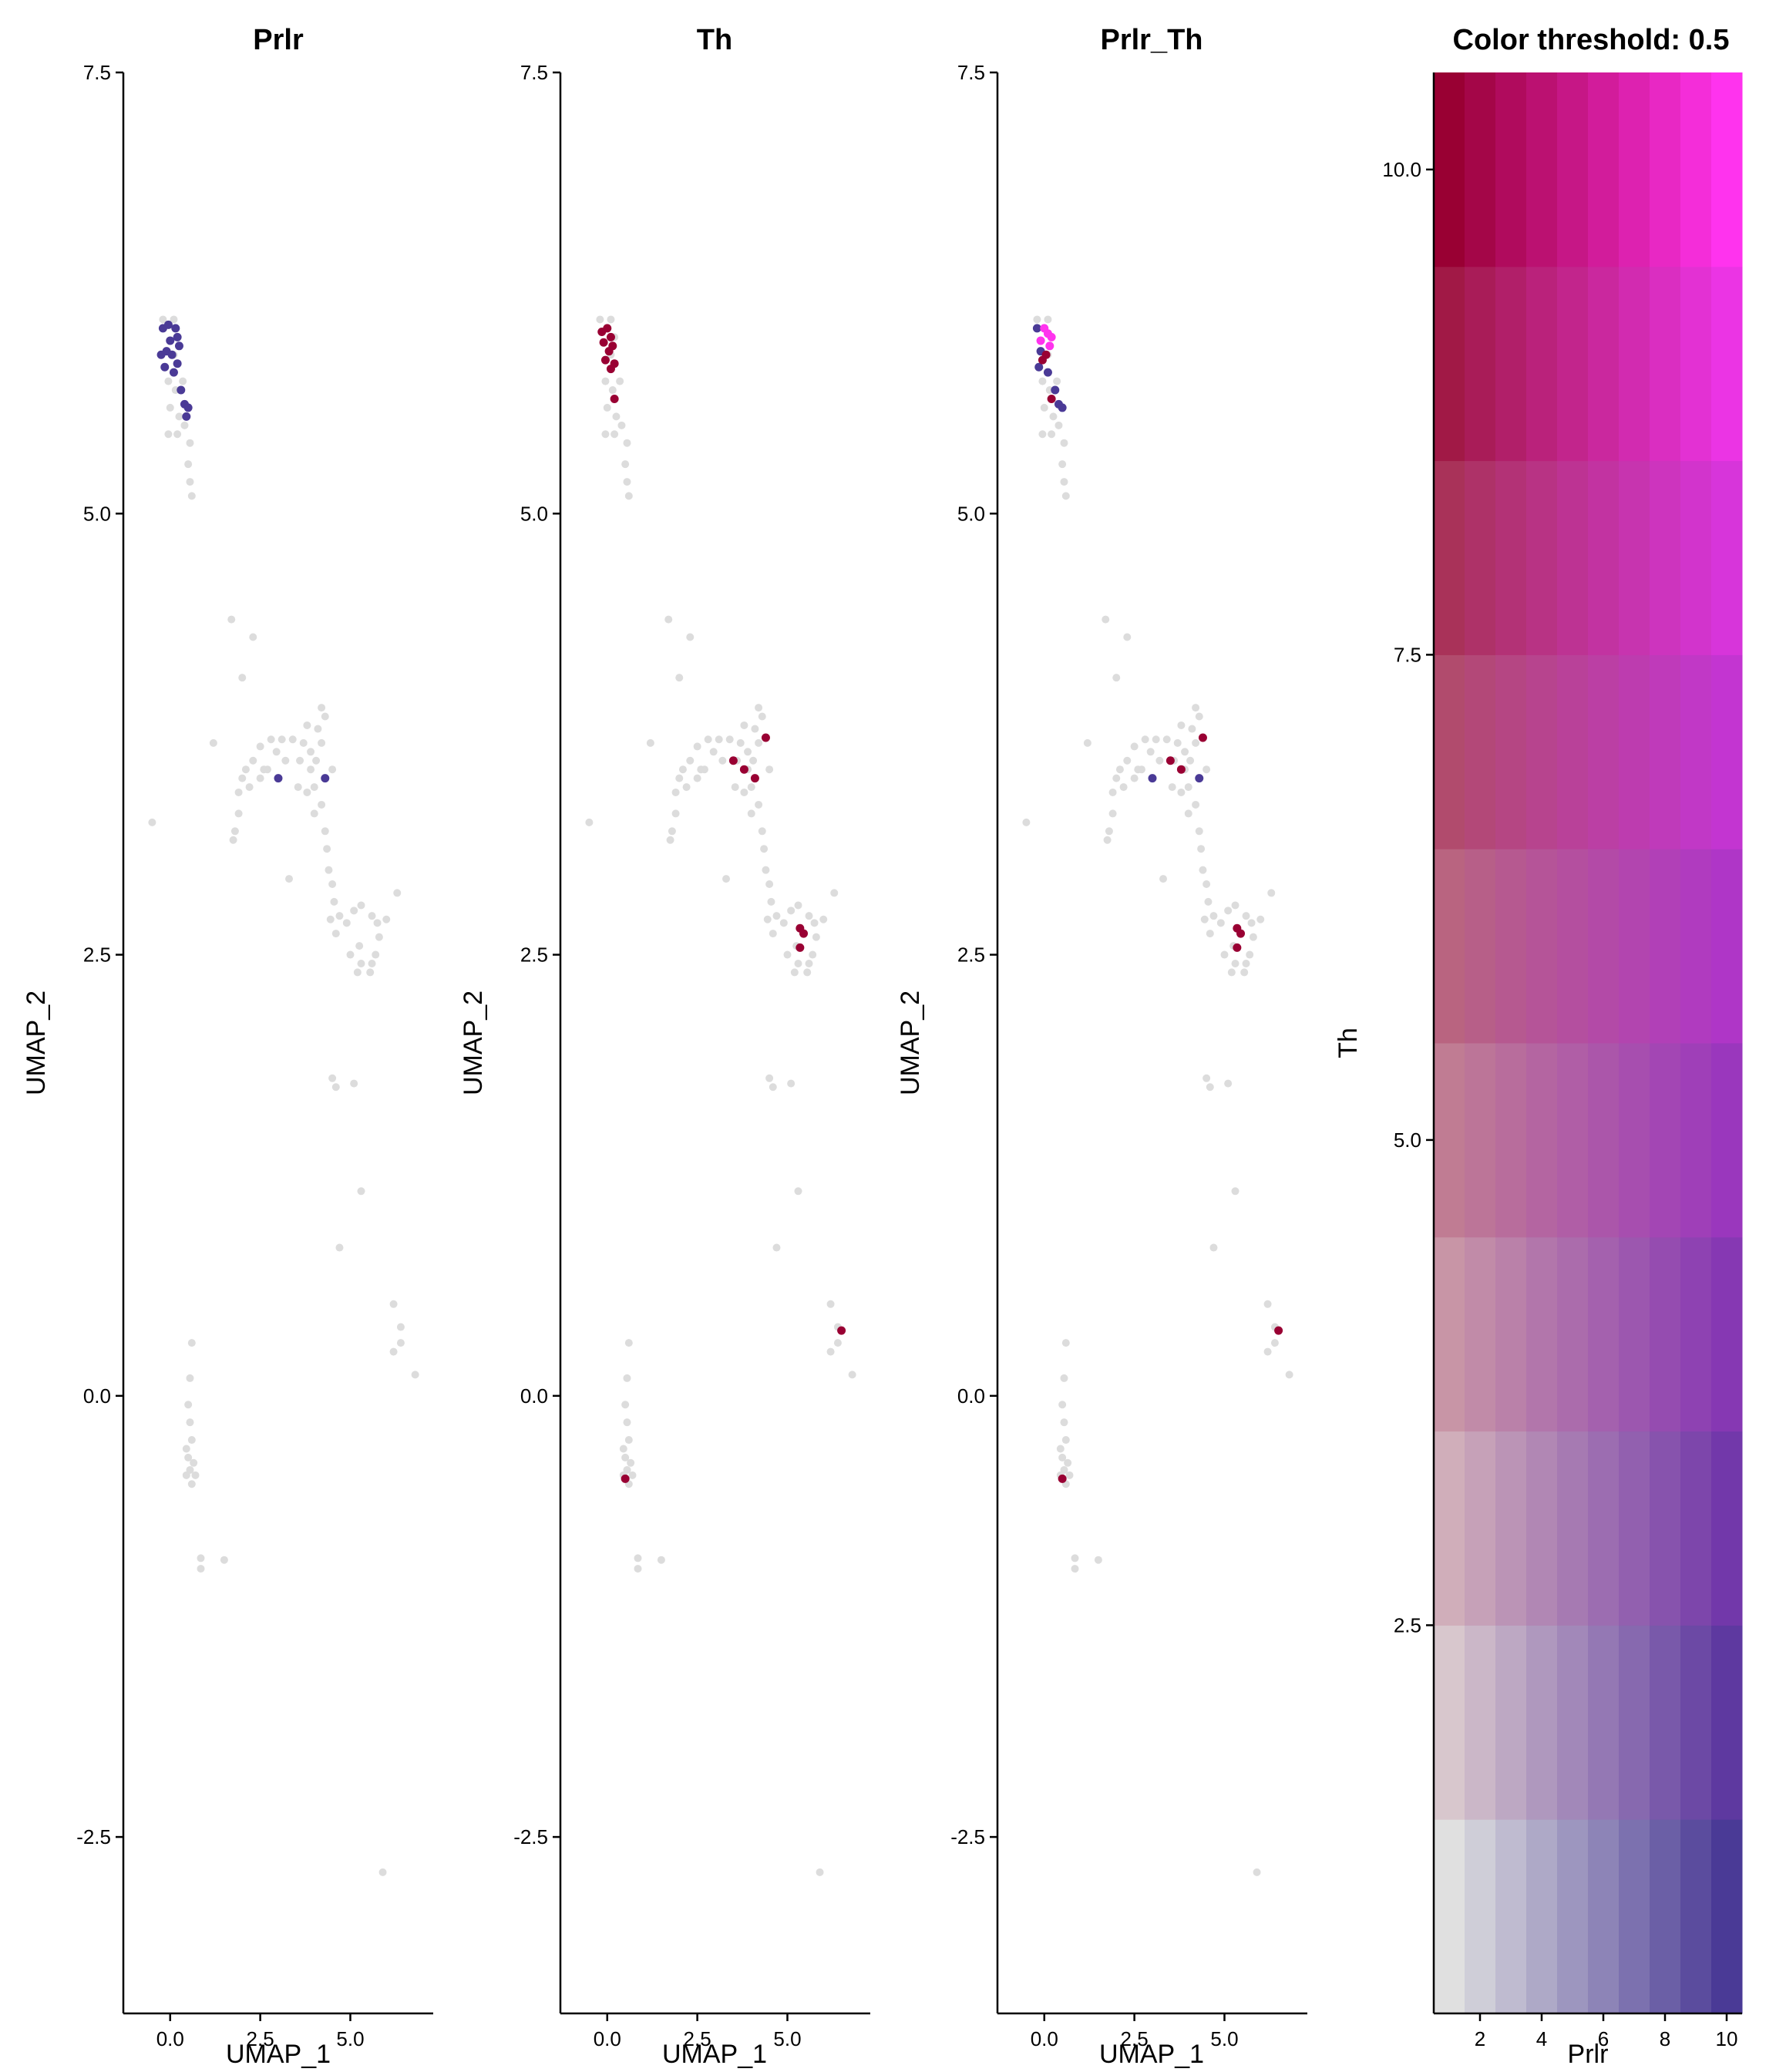 The width and height of the screenshot is (1776, 2072). I want to click on x-tick-label: 0.0, so click(1044, 2039).